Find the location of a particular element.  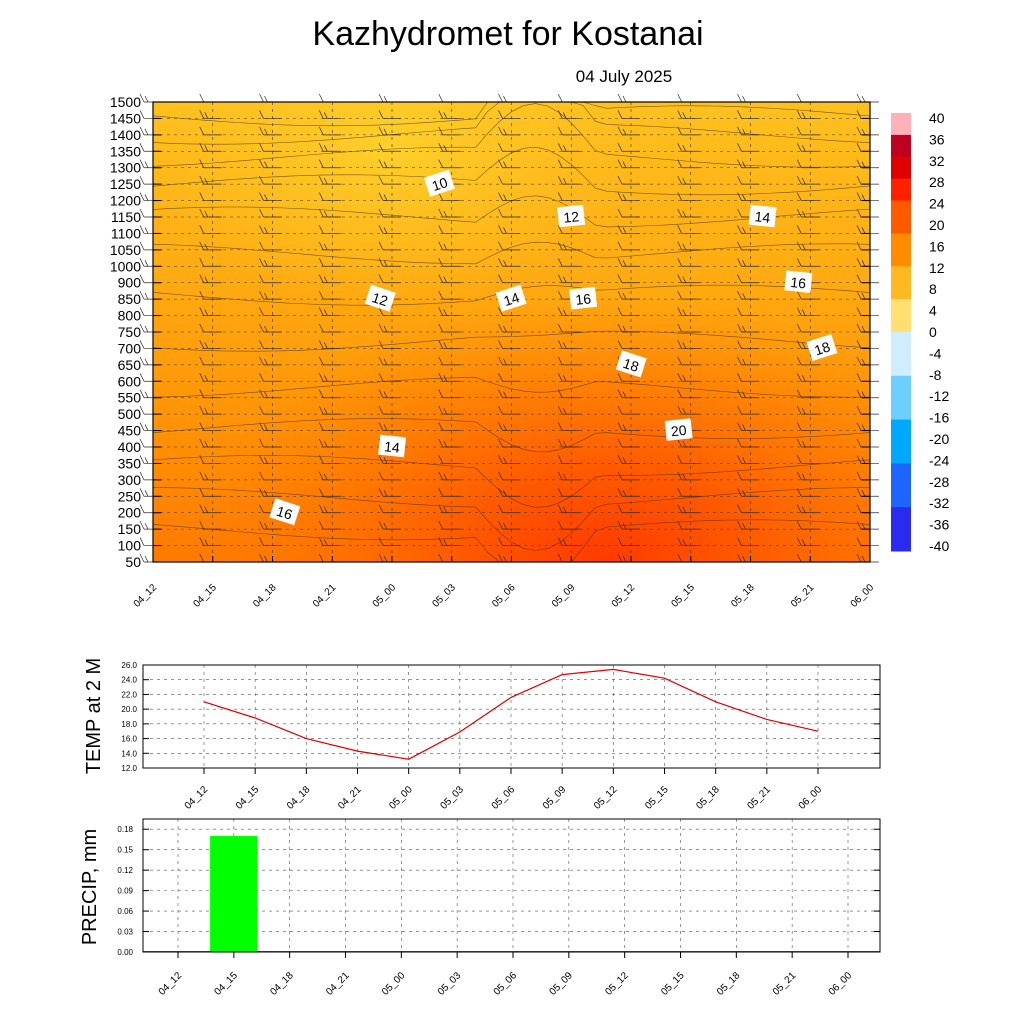

precip-tick-label: 0.15 is located at coordinates (125, 850).